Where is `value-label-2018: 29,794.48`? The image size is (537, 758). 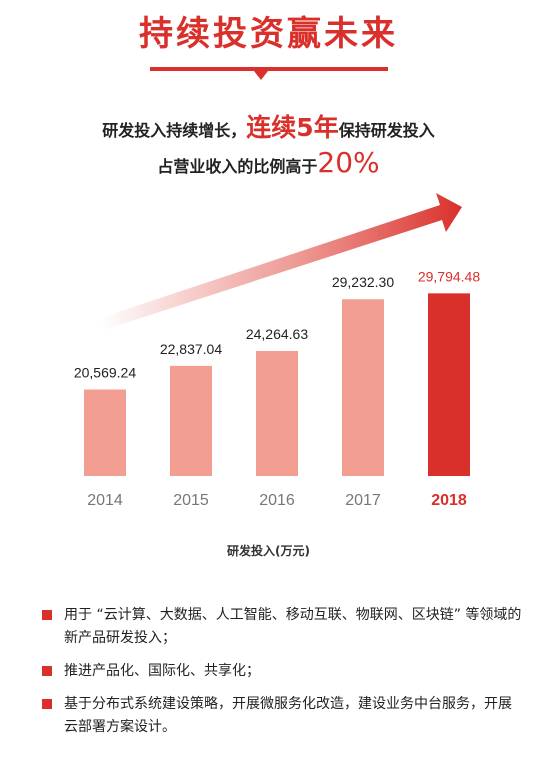 value-label-2018: 29,794.48 is located at coordinates (449, 276).